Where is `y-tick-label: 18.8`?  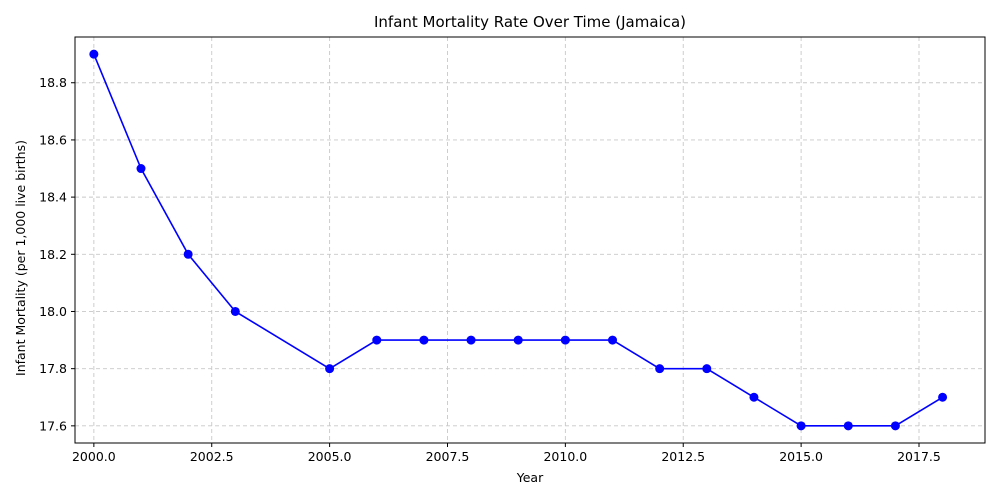
y-tick-label: 18.8 is located at coordinates (53, 82).